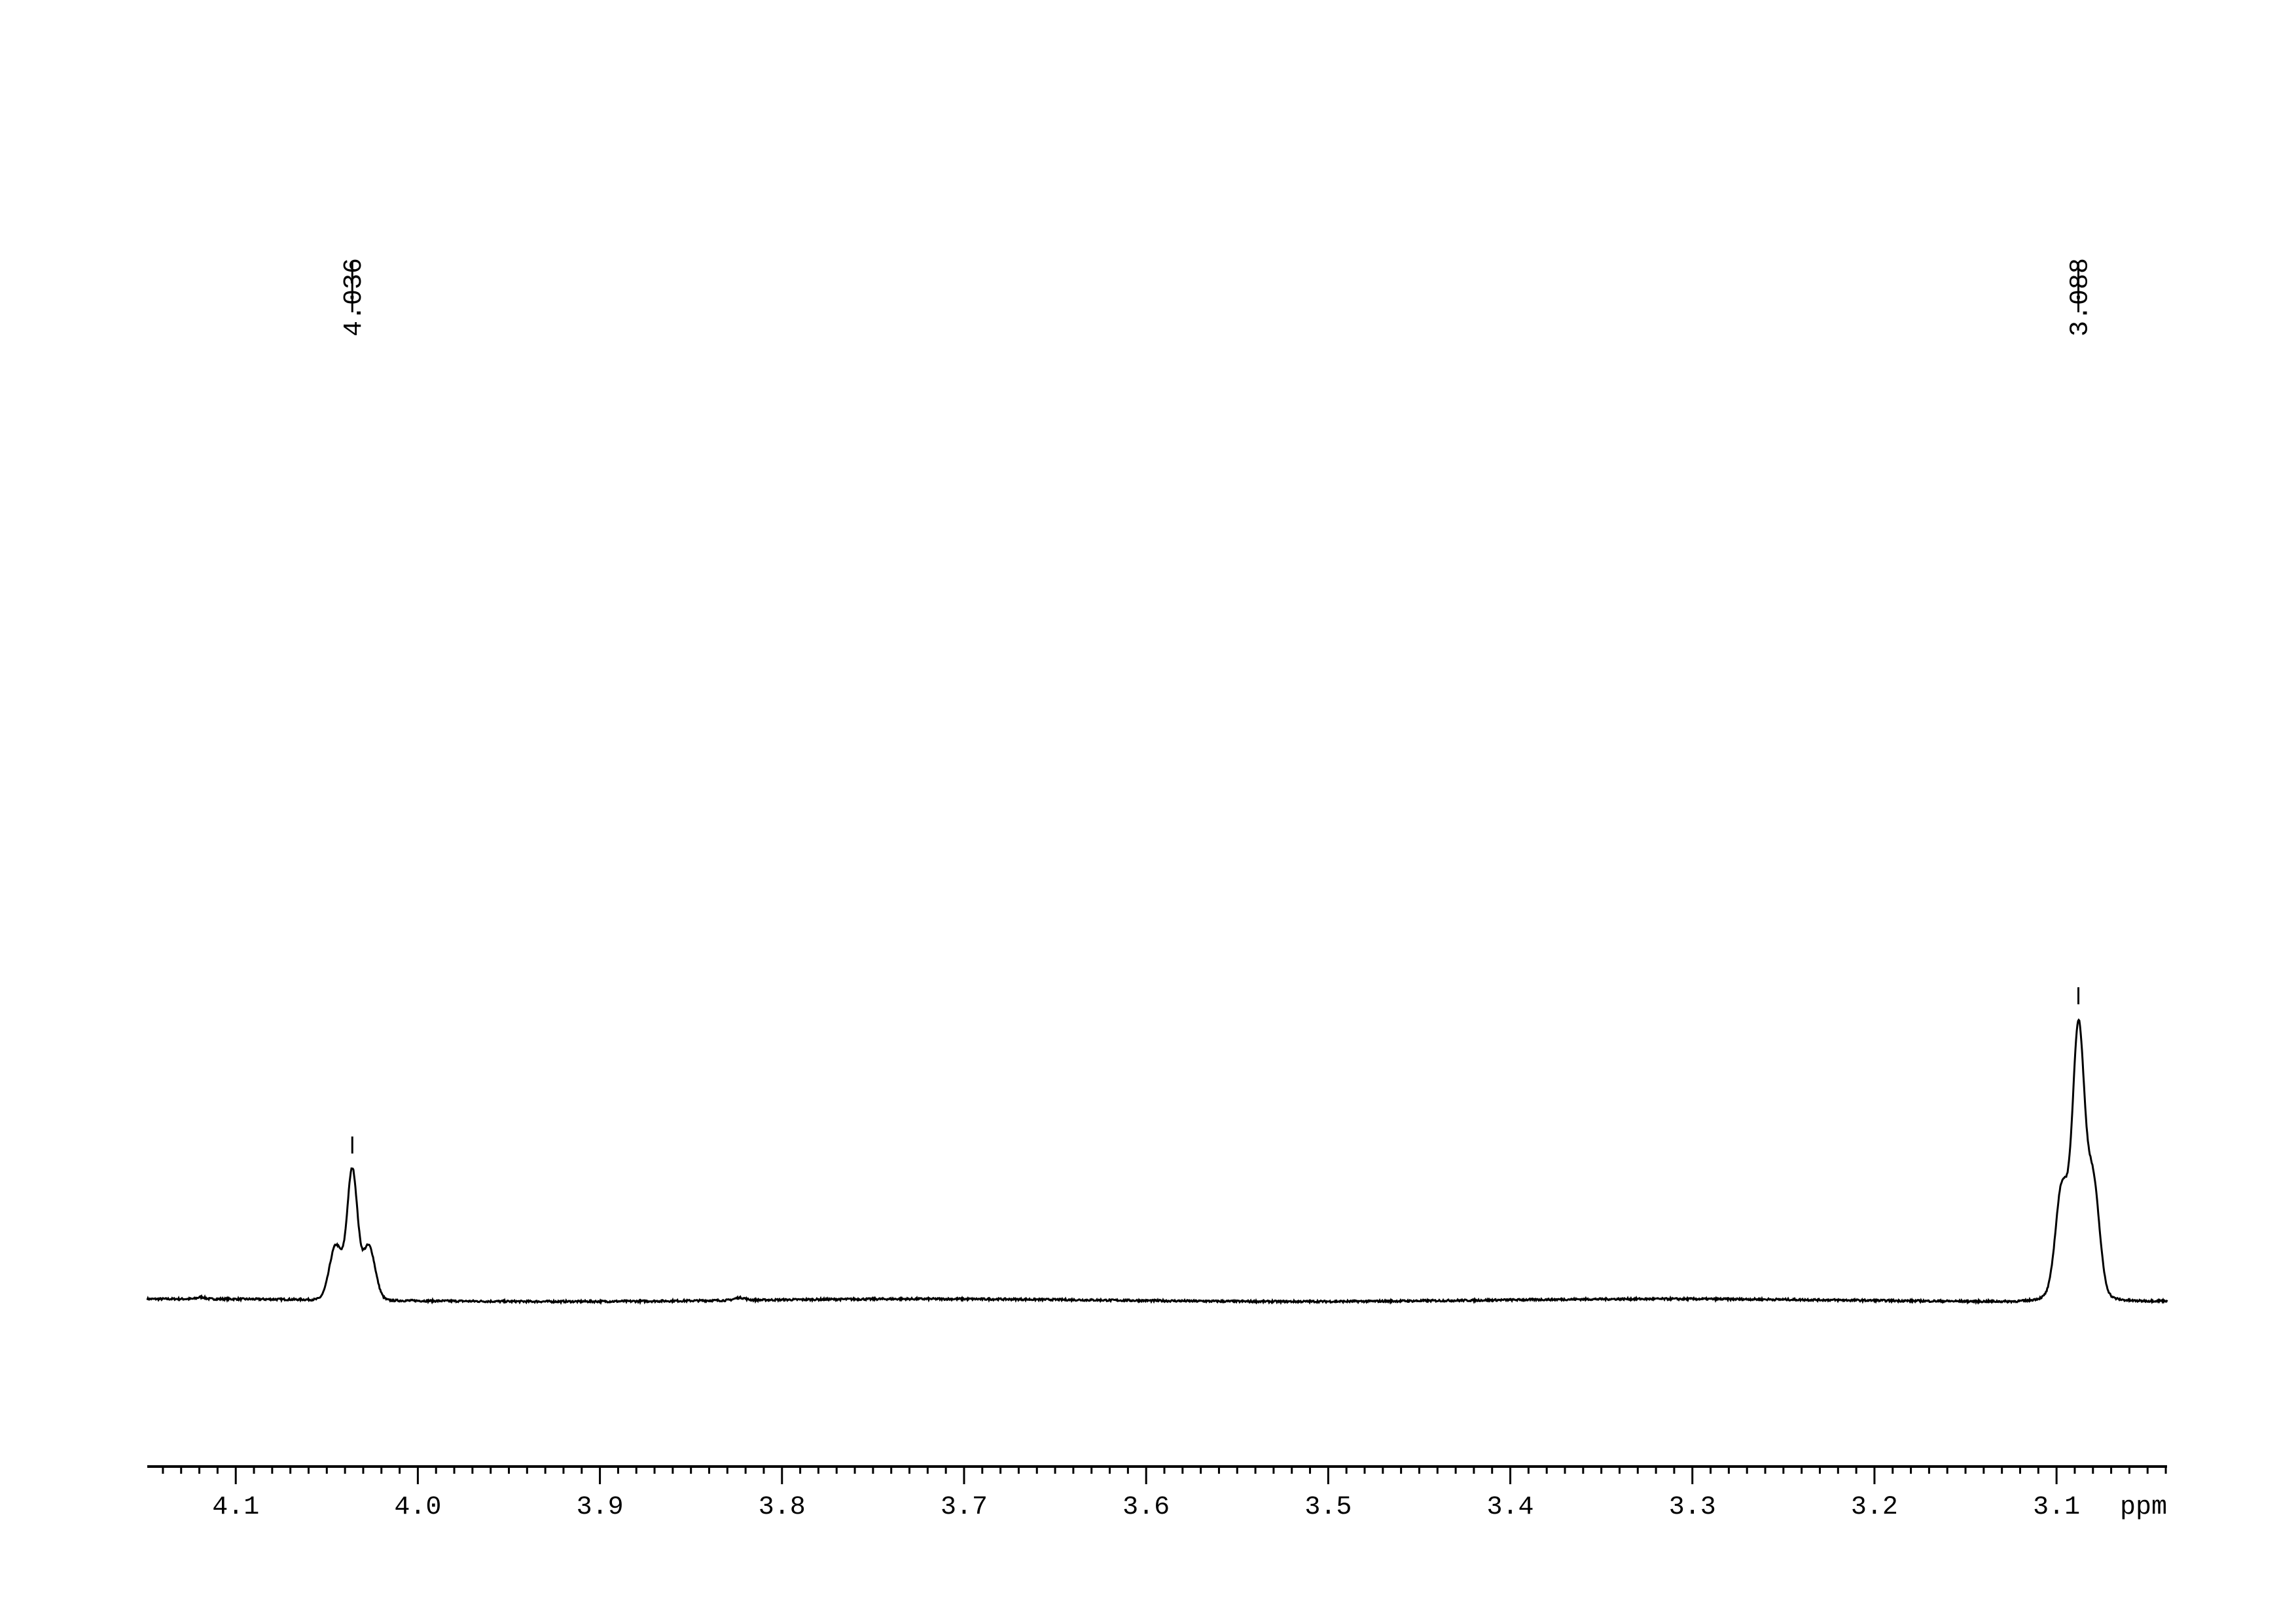  Describe the element at coordinates (235, 1507) in the screenshot. I see `tick-label: 4.1` at that location.